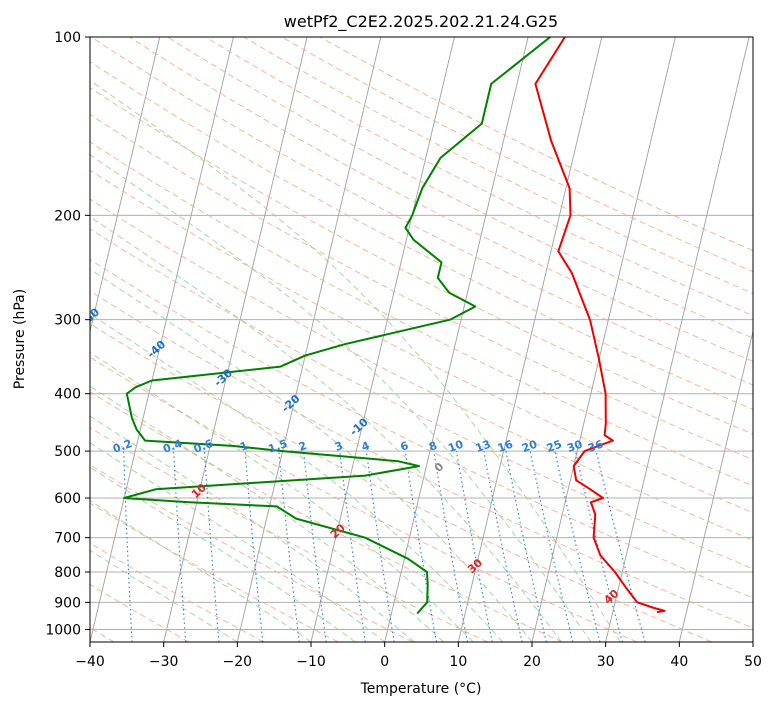 This screenshot has height=708, width=775. I want to click on temperature-profile-line, so click(600, 325).